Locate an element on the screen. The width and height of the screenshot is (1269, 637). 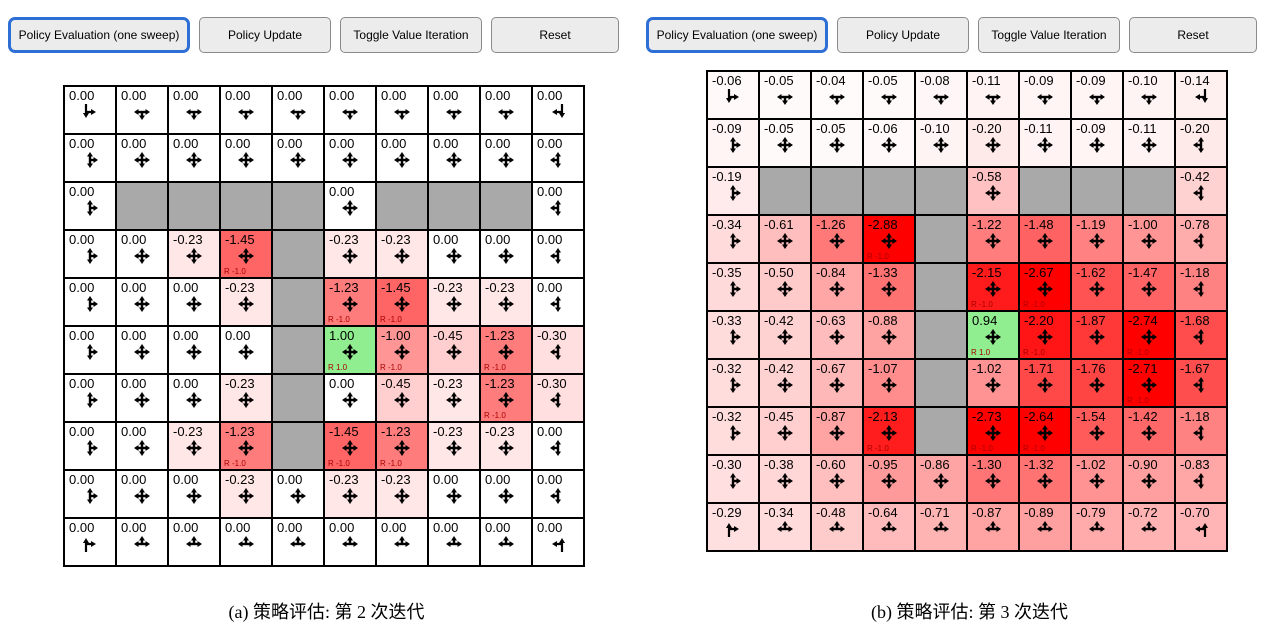
grid-cell: -0.05 is located at coordinates (785, 143).